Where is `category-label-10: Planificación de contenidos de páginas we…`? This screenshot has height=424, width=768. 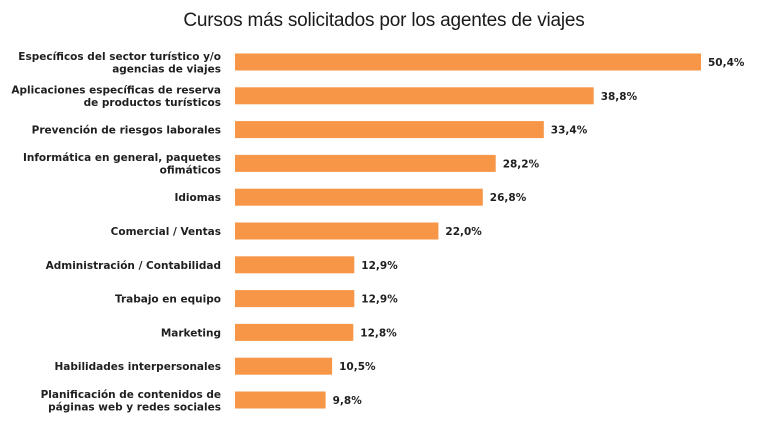 category-label-10: Planificación de contenidos de páginas we… is located at coordinates (131, 401).